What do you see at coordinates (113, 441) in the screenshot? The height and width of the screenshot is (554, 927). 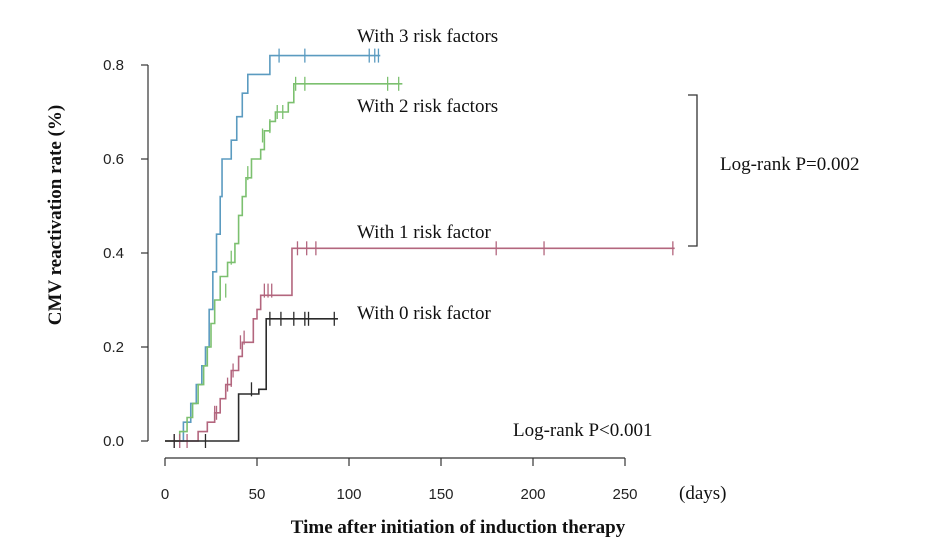 I see `y-tick-label: 0.0` at bounding box center [113, 441].